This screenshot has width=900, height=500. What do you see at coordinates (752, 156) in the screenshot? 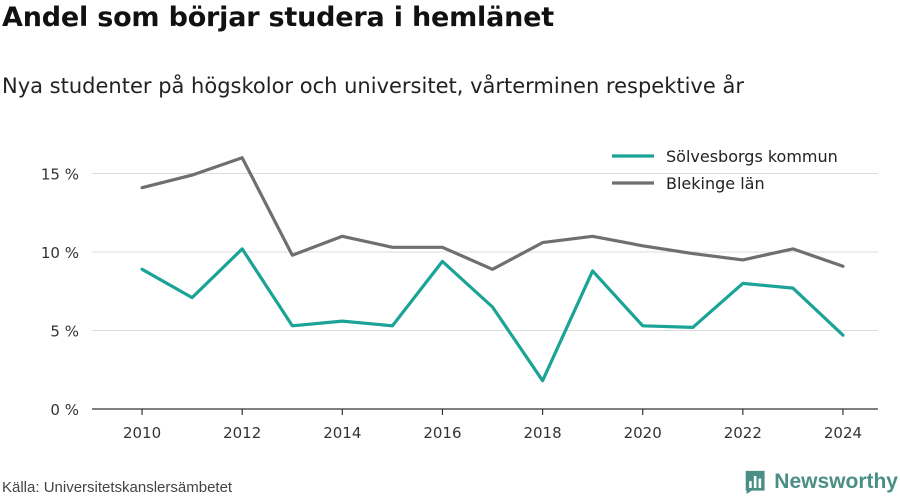
I see `legend-label: Sölvesborgs kommun` at bounding box center [752, 156].